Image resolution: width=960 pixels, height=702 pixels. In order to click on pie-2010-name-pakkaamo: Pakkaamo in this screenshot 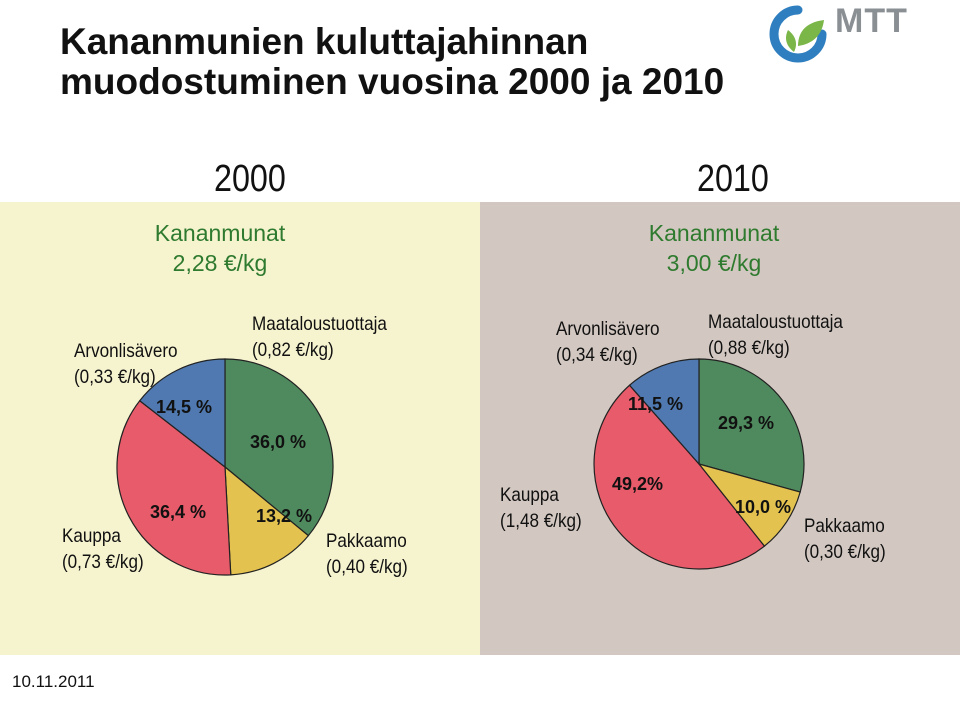, I will do `click(844, 525)`.